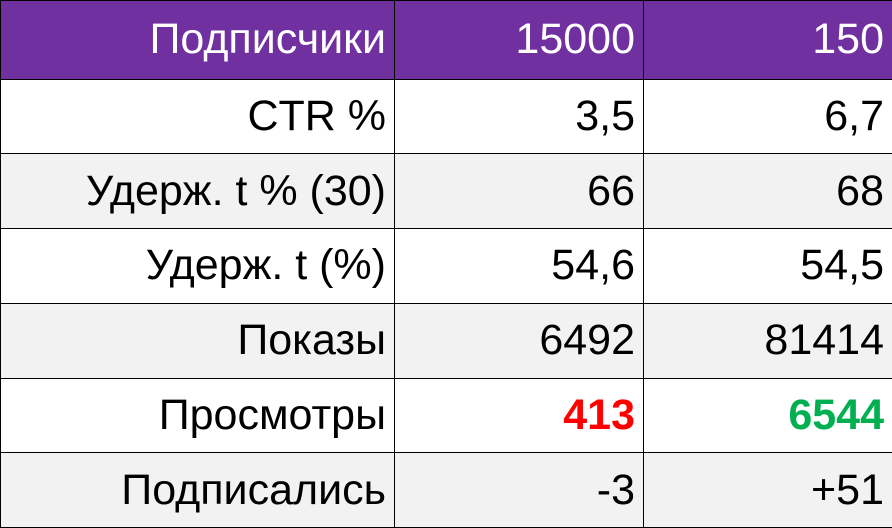  What do you see at coordinates (519, 40) in the screenshot?
I see `header-cell: 15000` at bounding box center [519, 40].